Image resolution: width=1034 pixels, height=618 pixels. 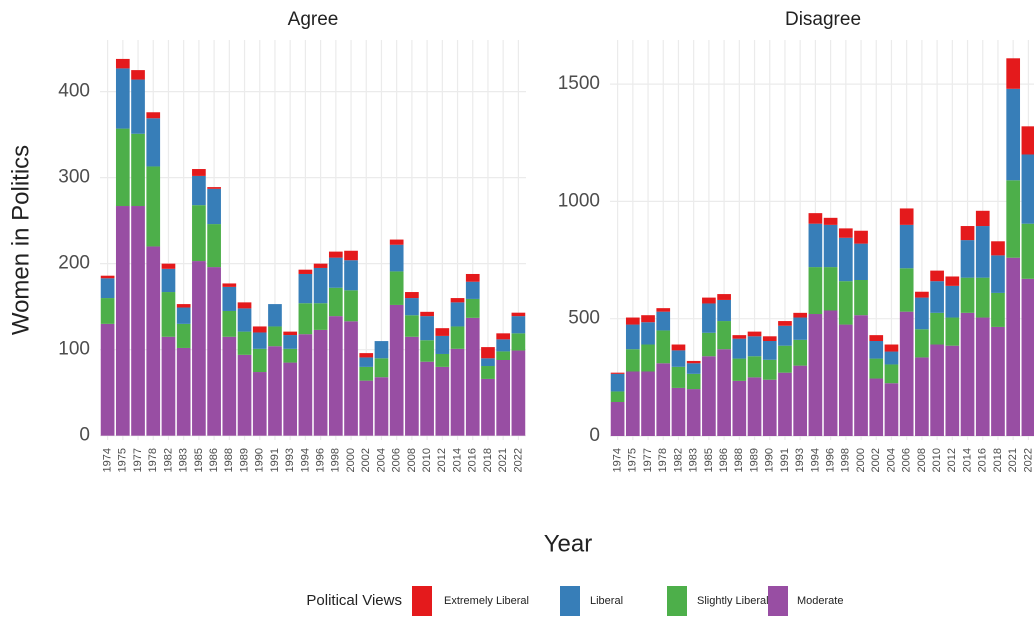 I want to click on legend-key, so click(x=677, y=601).